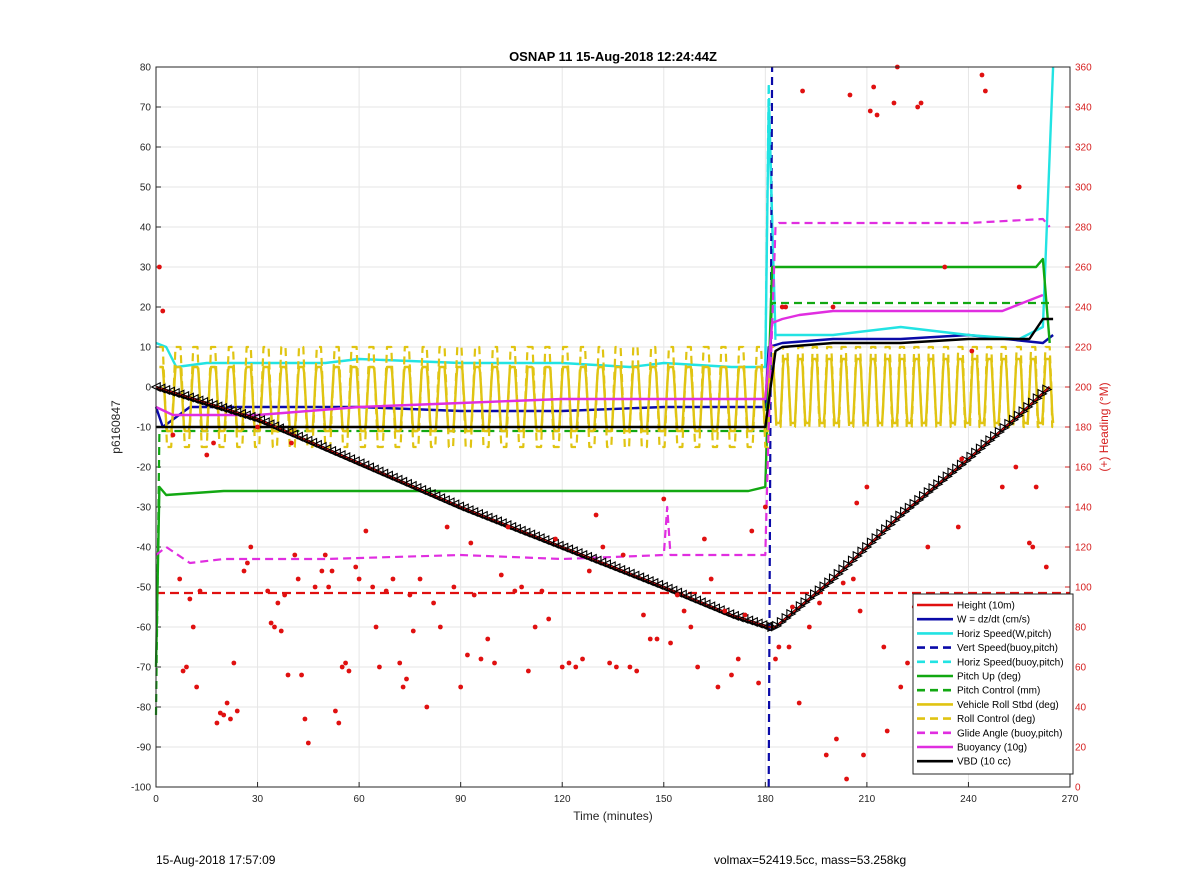  I want to click on legend-entry: Vehicle Roll Stbd (deg), so click(1008, 705).